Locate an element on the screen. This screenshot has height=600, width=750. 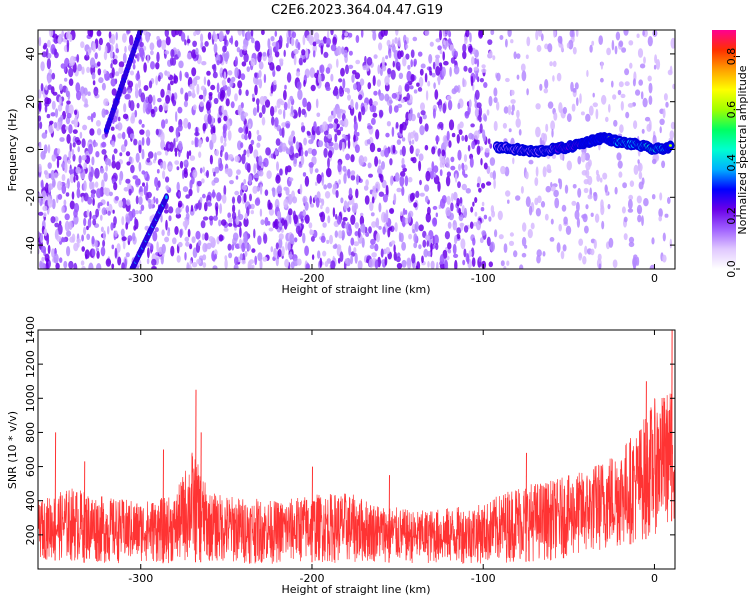
snr-x-label: Height of straight line (km) is located at coordinates (355, 589).